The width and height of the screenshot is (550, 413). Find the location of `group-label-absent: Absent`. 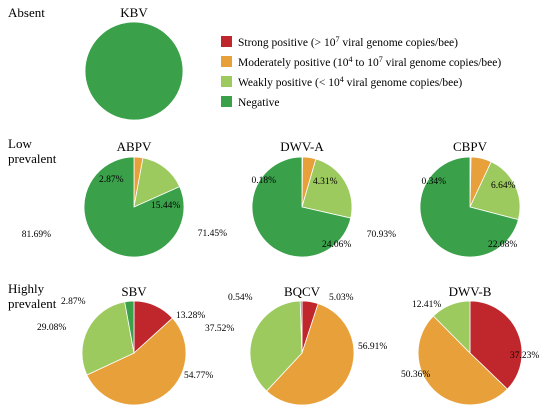

group-label-absent: Absent is located at coordinates (26, 12).